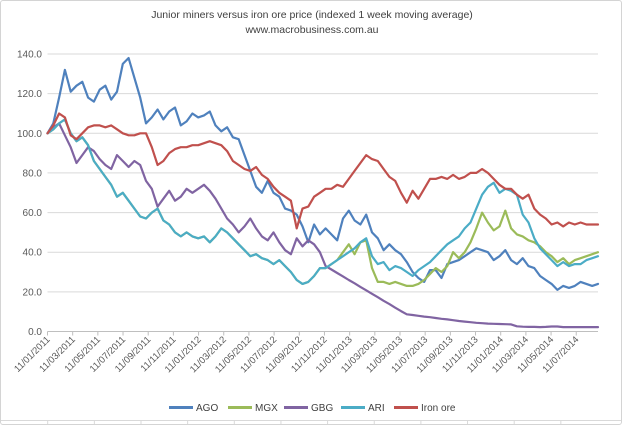 Image resolution: width=622 pixels, height=425 pixels. I want to click on next-chart-top-edge, so click(311, 422).